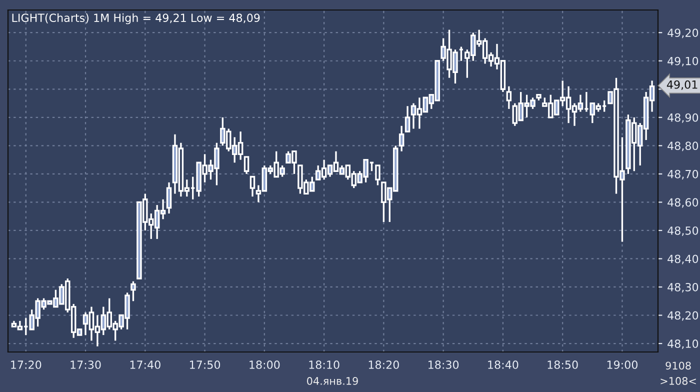  Describe the element at coordinates (682, 85) in the screenshot. I see `text: 49,01` at that location.